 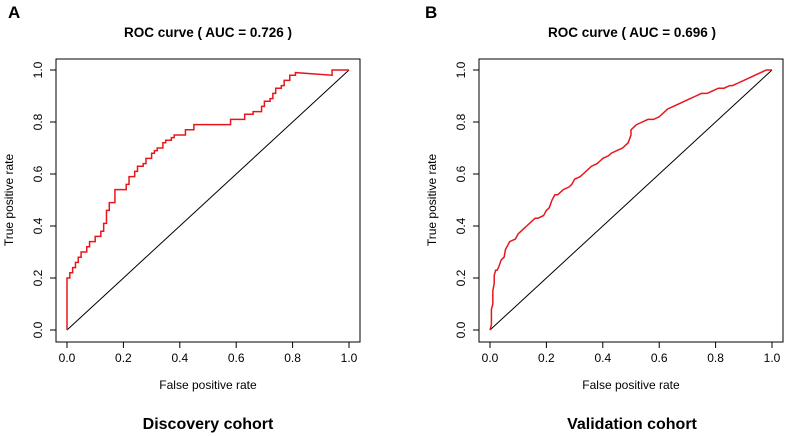 What do you see at coordinates (467, 199) in the screenshot?
I see `y-axis-b: 0.0 0.2 0.4 0.6 0.8 1.0` at bounding box center [467, 199].